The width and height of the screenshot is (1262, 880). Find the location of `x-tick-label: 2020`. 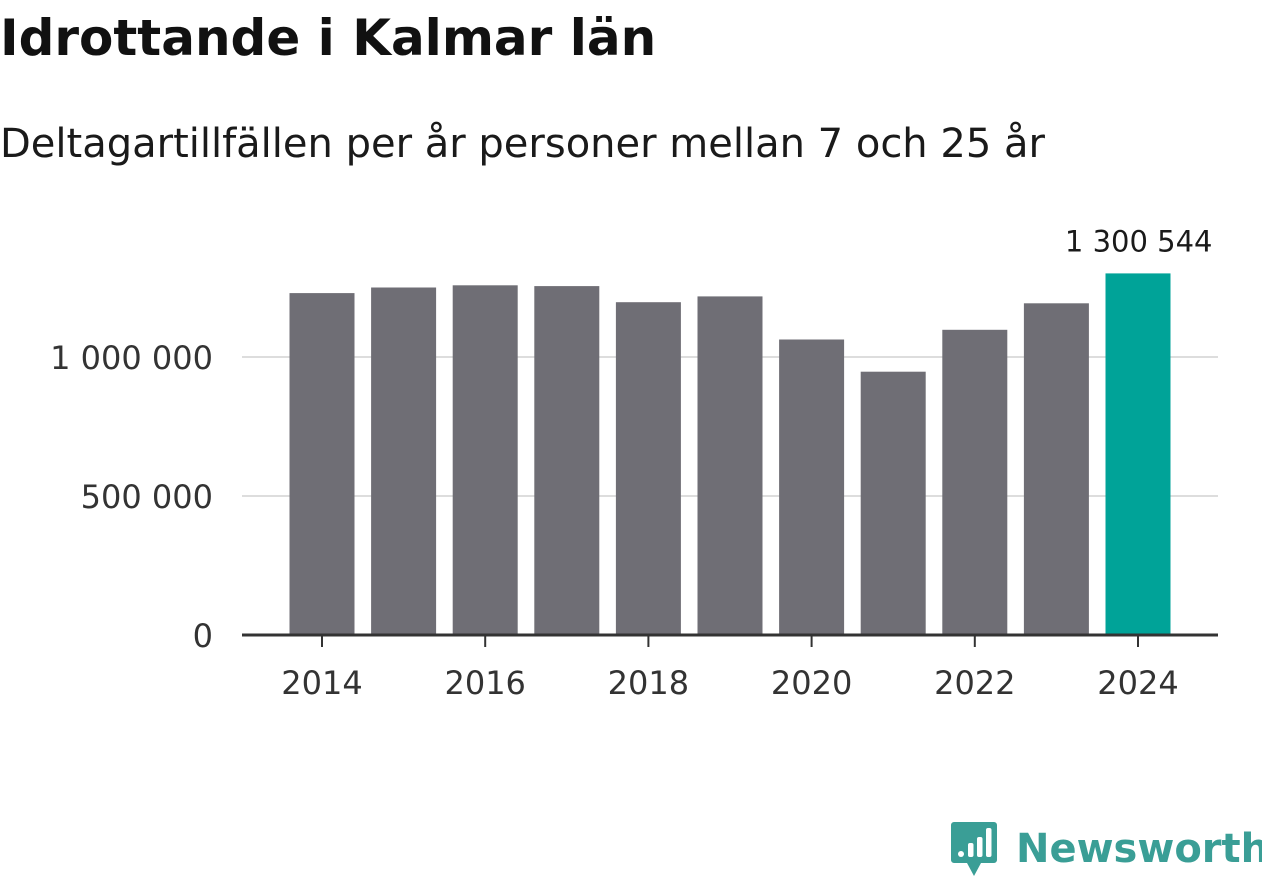

x-tick-label: 2020 is located at coordinates (811, 683).